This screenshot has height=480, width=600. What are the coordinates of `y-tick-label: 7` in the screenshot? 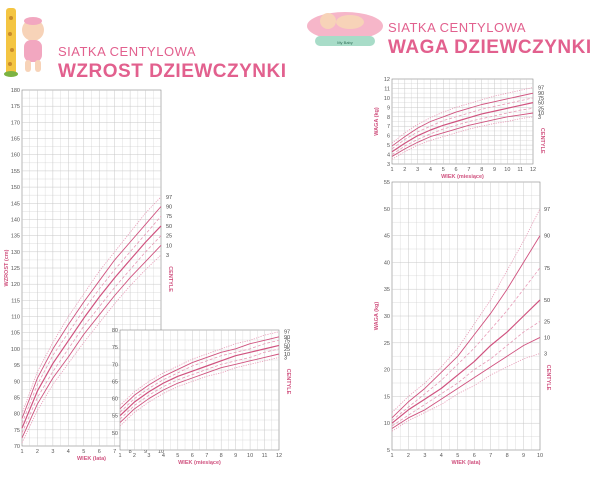 It's located at (388, 127).